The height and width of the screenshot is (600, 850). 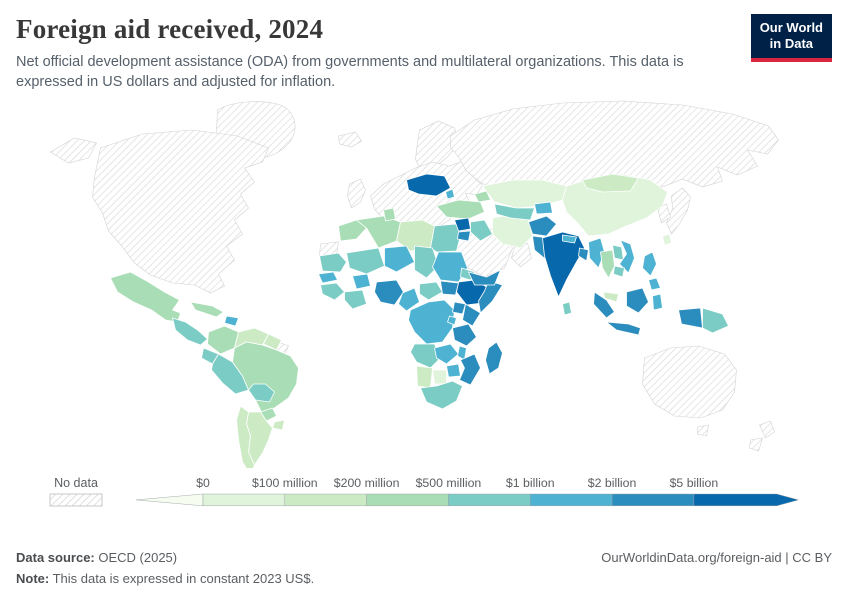 What do you see at coordinates (654, 284) in the screenshot?
I see `country-philippines-south` at bounding box center [654, 284].